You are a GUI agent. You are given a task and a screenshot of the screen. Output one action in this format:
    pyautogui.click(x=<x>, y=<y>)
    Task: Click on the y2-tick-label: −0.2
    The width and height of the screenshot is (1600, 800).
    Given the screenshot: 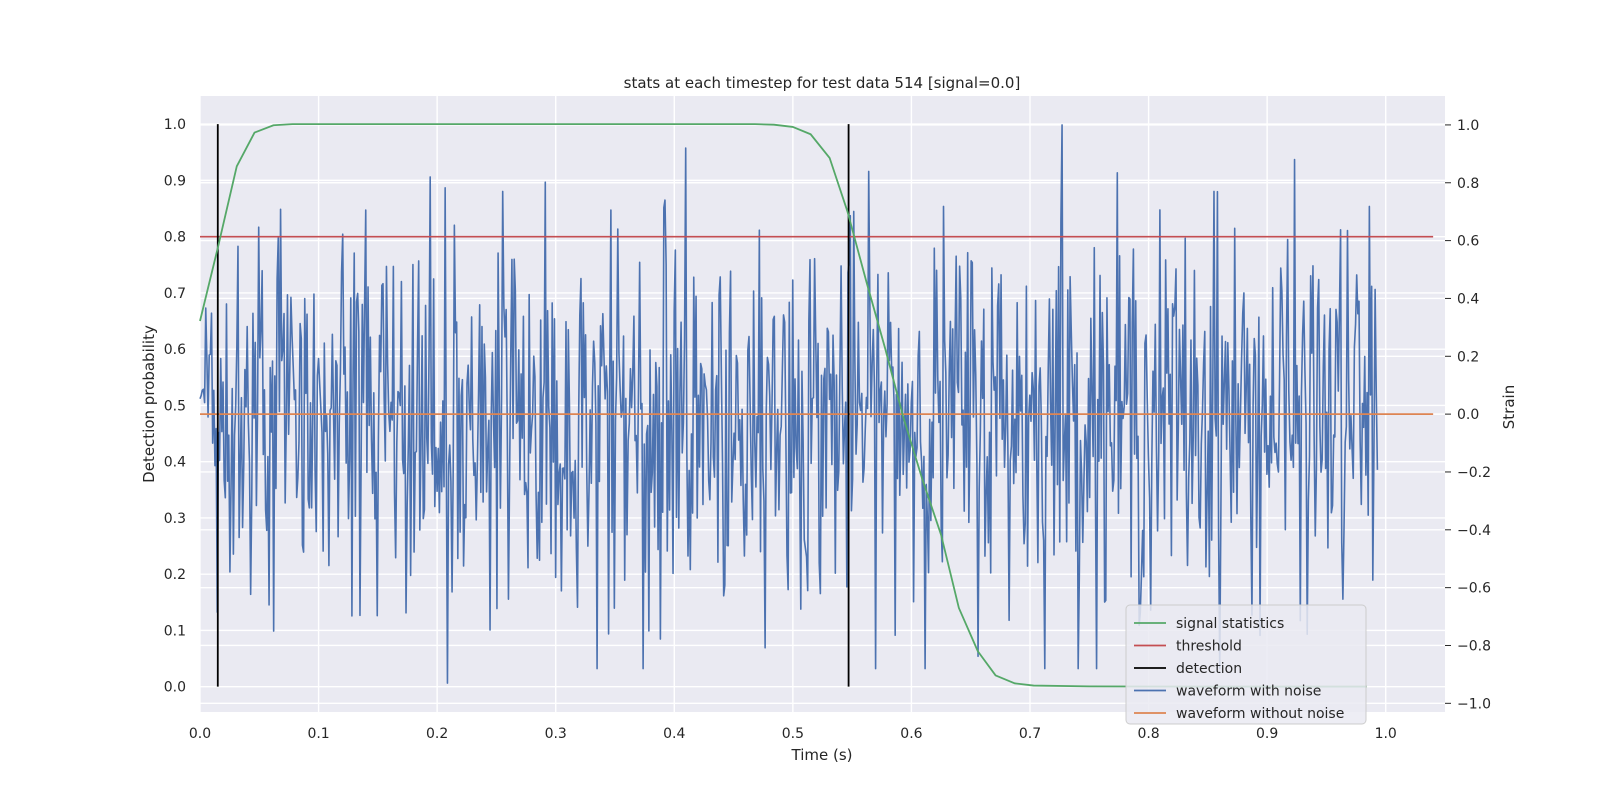 What is the action you would take?
    pyautogui.click(x=1474, y=473)
    